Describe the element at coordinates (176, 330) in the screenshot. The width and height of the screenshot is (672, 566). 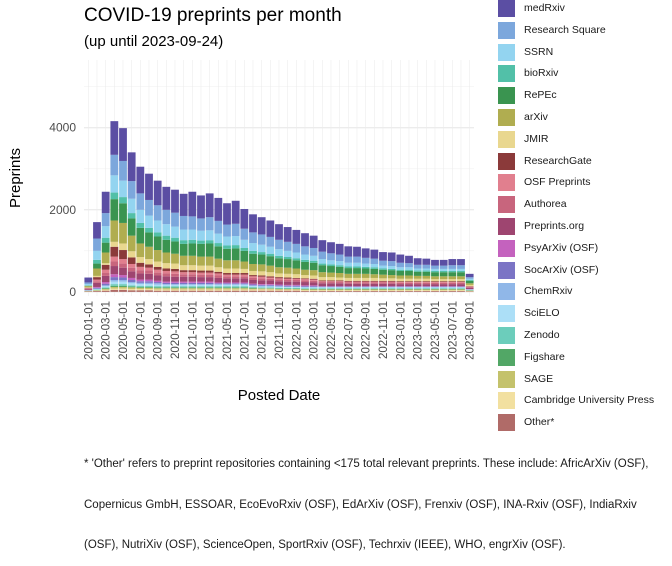
I see `x-tick-label: 2020-11-01` at that location.